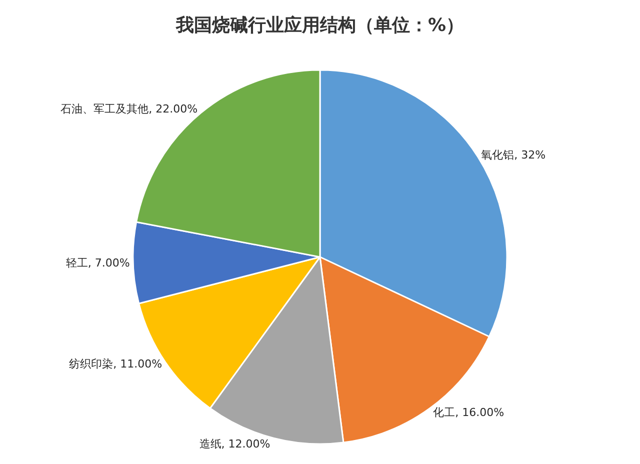 This screenshot has height=464, width=640. Describe the element at coordinates (513, 155) in the screenshot. I see `slice-label: 氧化铝, 32%` at that location.